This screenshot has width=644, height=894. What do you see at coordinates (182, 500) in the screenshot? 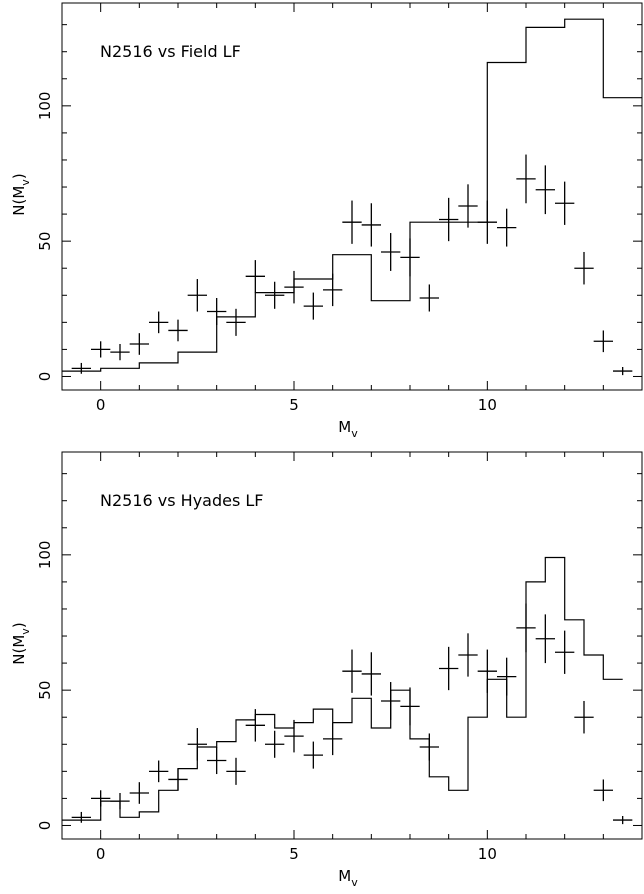
I see `panel-annotation: N2516 vs Hyades LF` at bounding box center [182, 500].